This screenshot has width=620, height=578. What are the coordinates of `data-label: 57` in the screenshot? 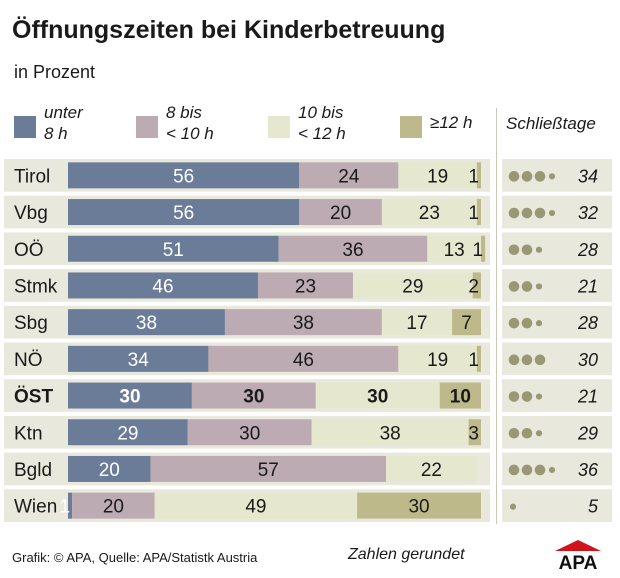 It's located at (268, 470).